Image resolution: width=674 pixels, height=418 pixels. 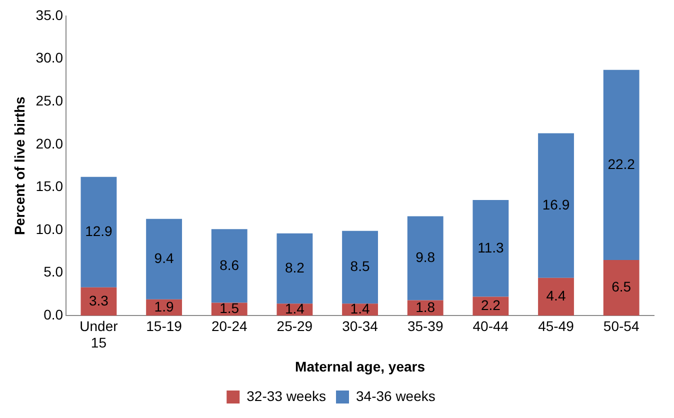 I want to click on data-label: 11.3, so click(x=491, y=247).